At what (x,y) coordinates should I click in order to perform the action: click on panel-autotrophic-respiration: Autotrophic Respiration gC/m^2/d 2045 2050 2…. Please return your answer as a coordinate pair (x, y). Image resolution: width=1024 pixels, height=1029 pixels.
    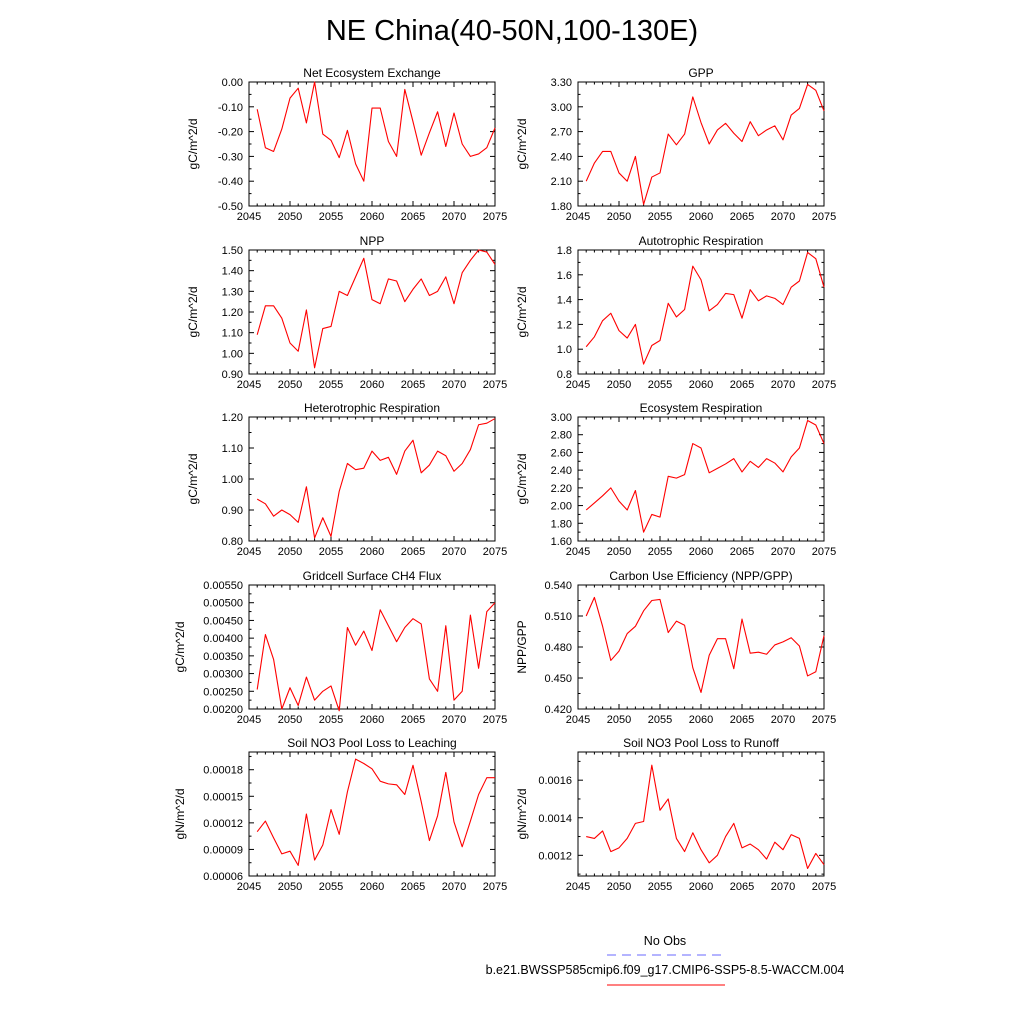
    Looking at the image, I should click on (675, 312).